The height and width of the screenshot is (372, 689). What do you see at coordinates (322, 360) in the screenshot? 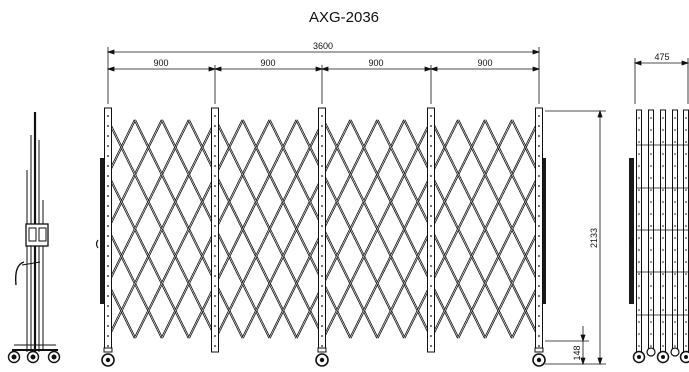
I see `caster-hub` at bounding box center [322, 360].